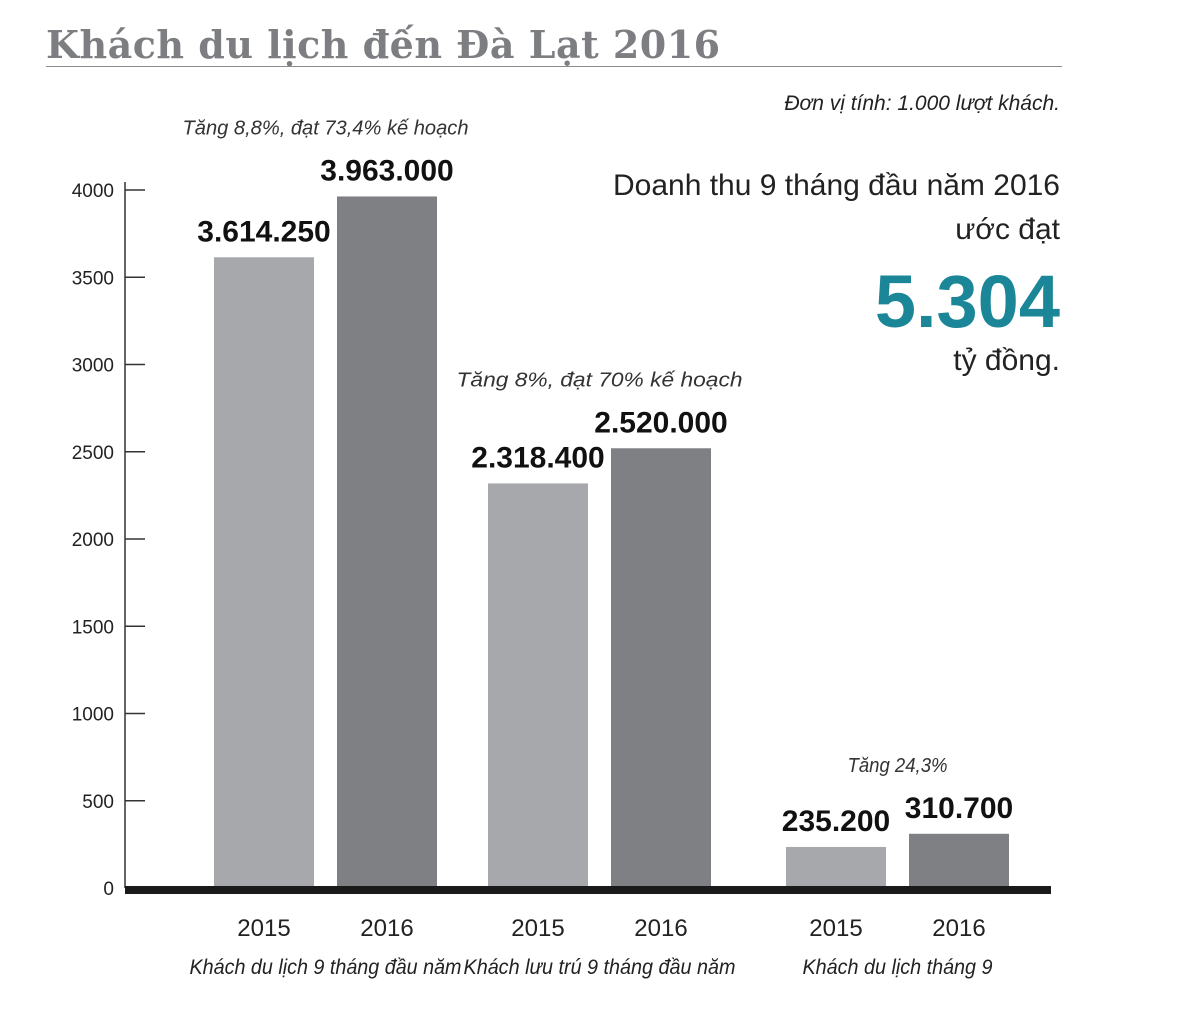  What do you see at coordinates (836, 207) in the screenshot?
I see `revenue-label: Doanh thu 9 tháng đầu năm 2016 ước đạt` at bounding box center [836, 207].